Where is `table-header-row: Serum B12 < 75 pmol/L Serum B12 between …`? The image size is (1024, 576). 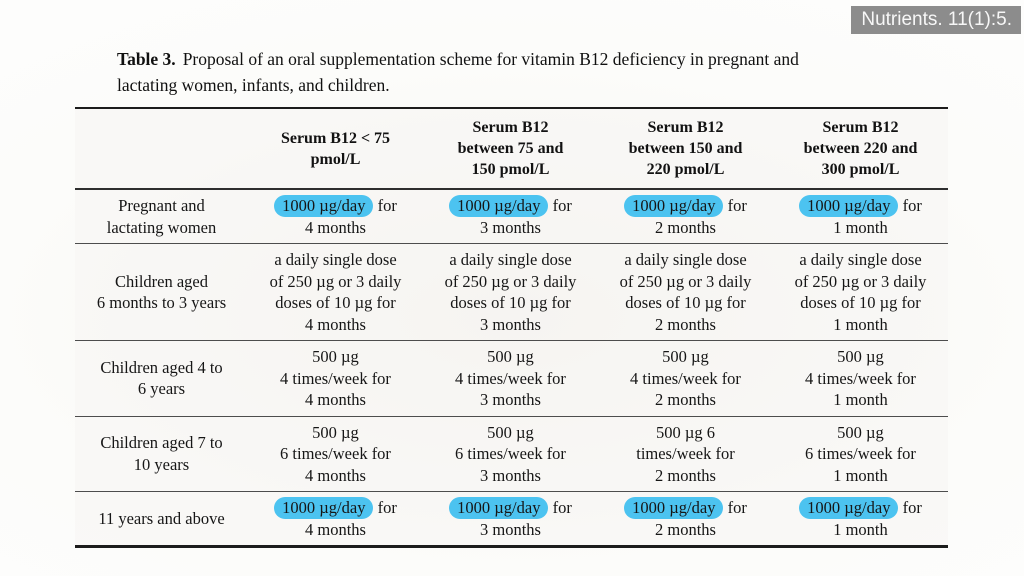
table-header-row: Serum B12 < 75 pmol/L Serum B12 between … is located at coordinates (511, 149).